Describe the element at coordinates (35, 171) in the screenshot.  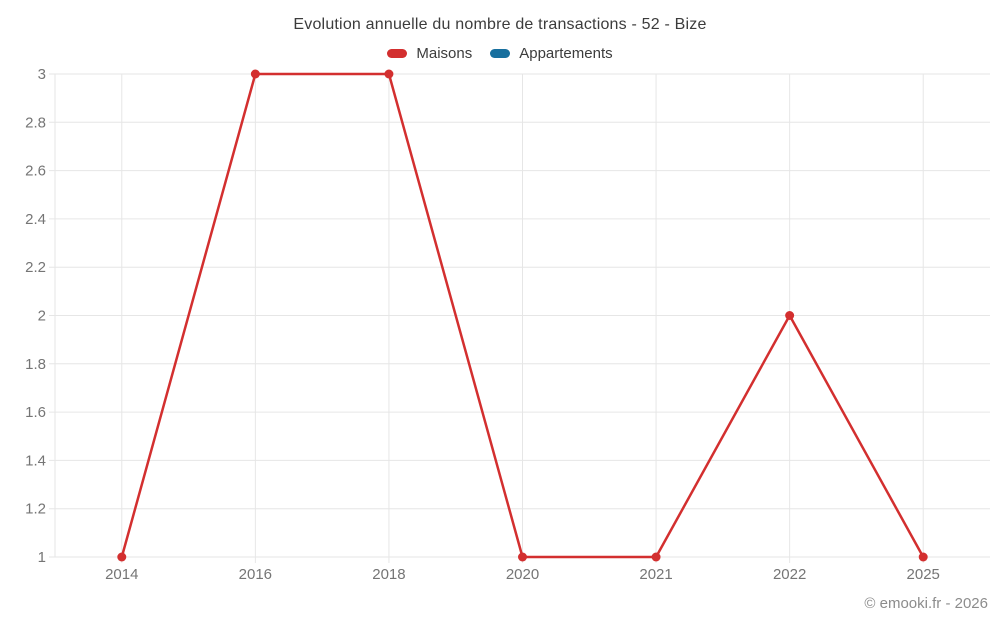
I see `y-axis-tick-label: 2.6` at that location.